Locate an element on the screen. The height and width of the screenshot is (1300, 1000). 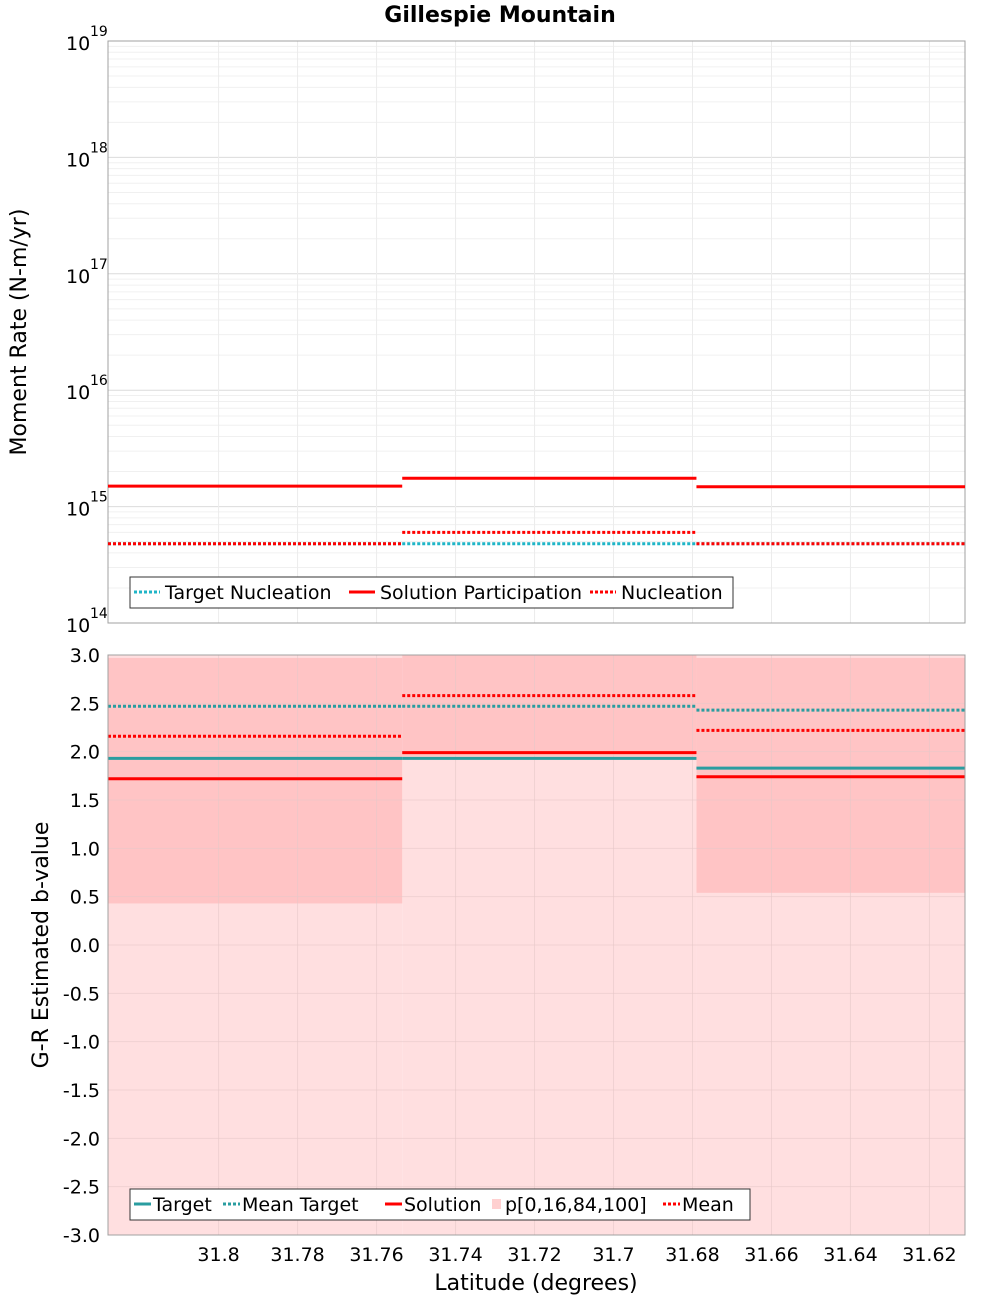
chart-title: Gillespie Mountain is located at coordinates (499, 15).